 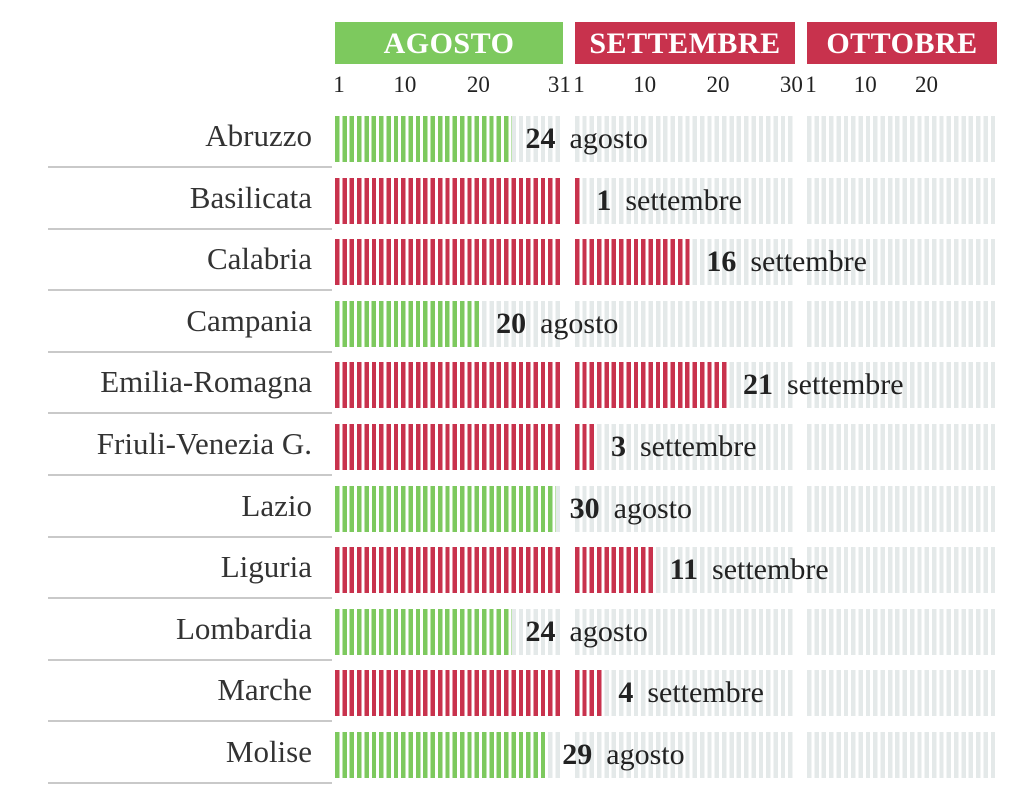 What do you see at coordinates (604, 200) in the screenshot?
I see `date-day: 1` at bounding box center [604, 200].